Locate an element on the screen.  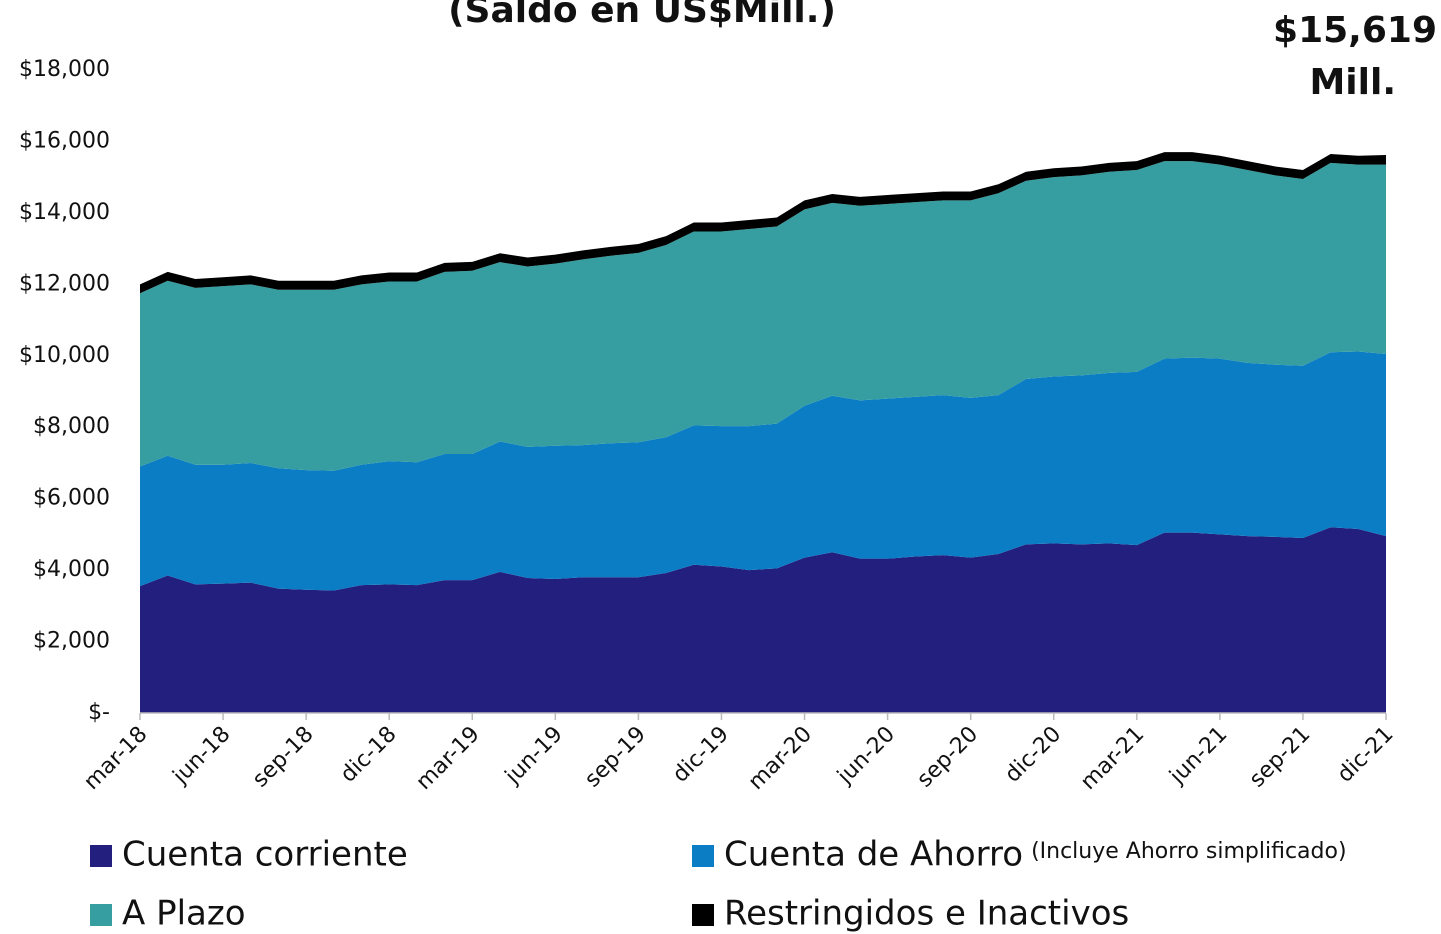
y-tick-label: $18,000 is located at coordinates (64, 69).